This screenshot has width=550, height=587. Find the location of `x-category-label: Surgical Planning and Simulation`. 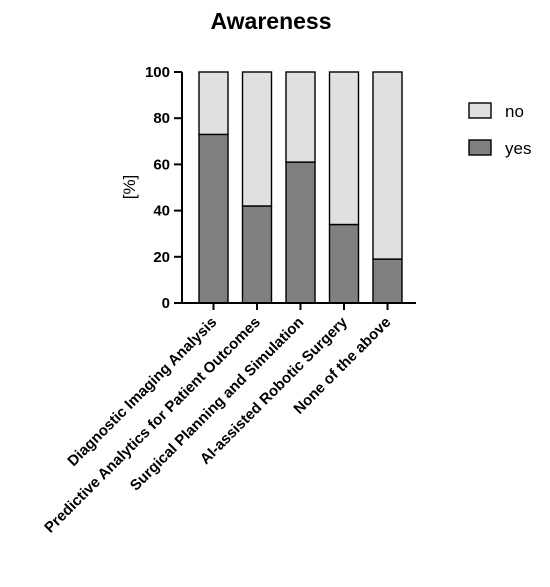

x-category-label: Surgical Planning and Simulation is located at coordinates (217, 404).